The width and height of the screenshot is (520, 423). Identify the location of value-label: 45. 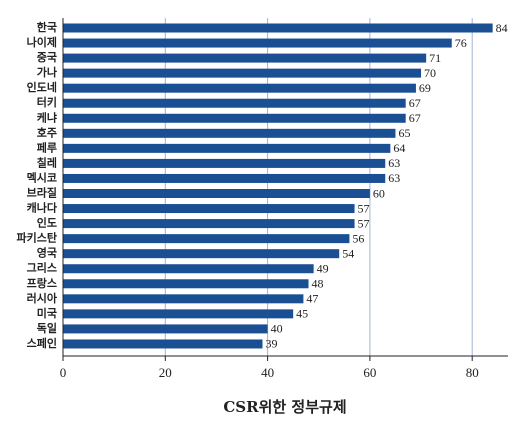
(302, 314).